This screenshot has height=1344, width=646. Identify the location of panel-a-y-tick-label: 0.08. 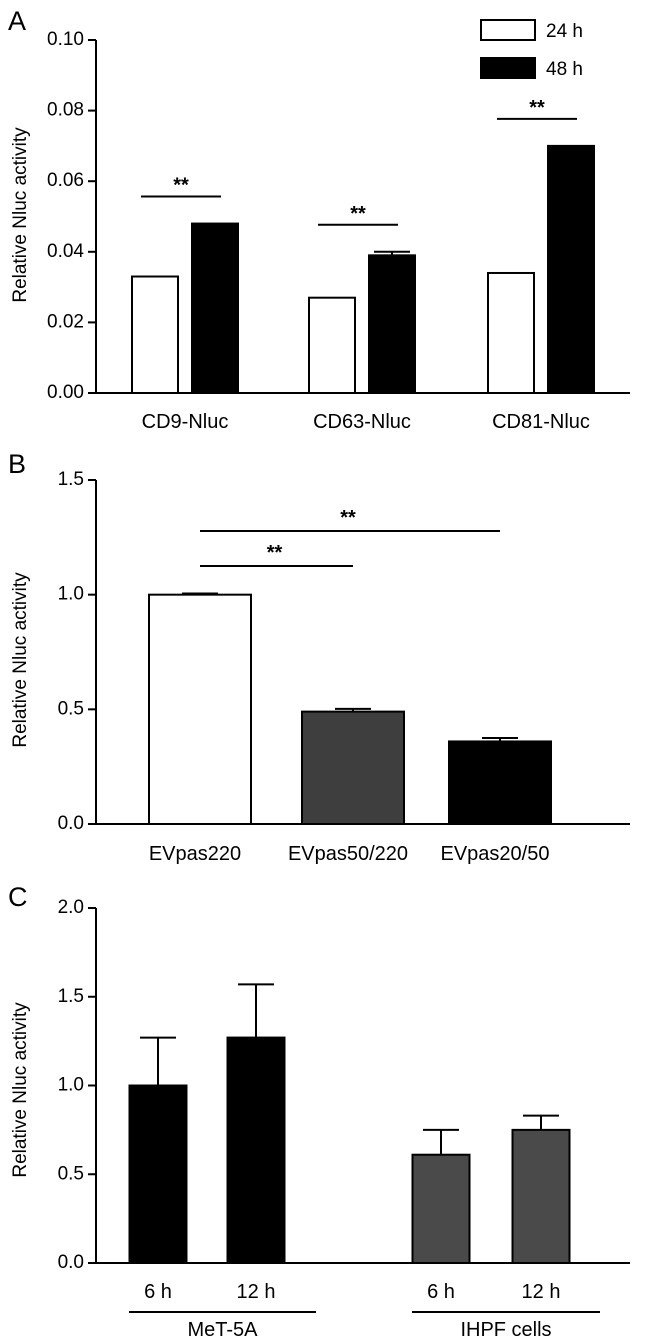
(65, 110).